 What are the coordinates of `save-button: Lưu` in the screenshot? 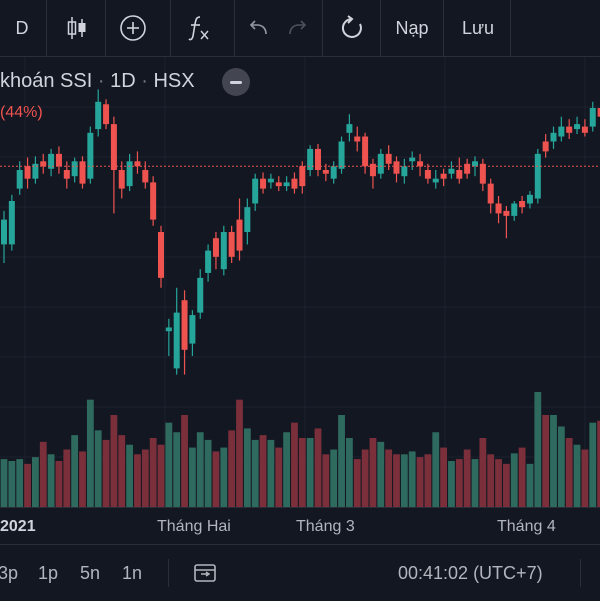 It's located at (478, 28).